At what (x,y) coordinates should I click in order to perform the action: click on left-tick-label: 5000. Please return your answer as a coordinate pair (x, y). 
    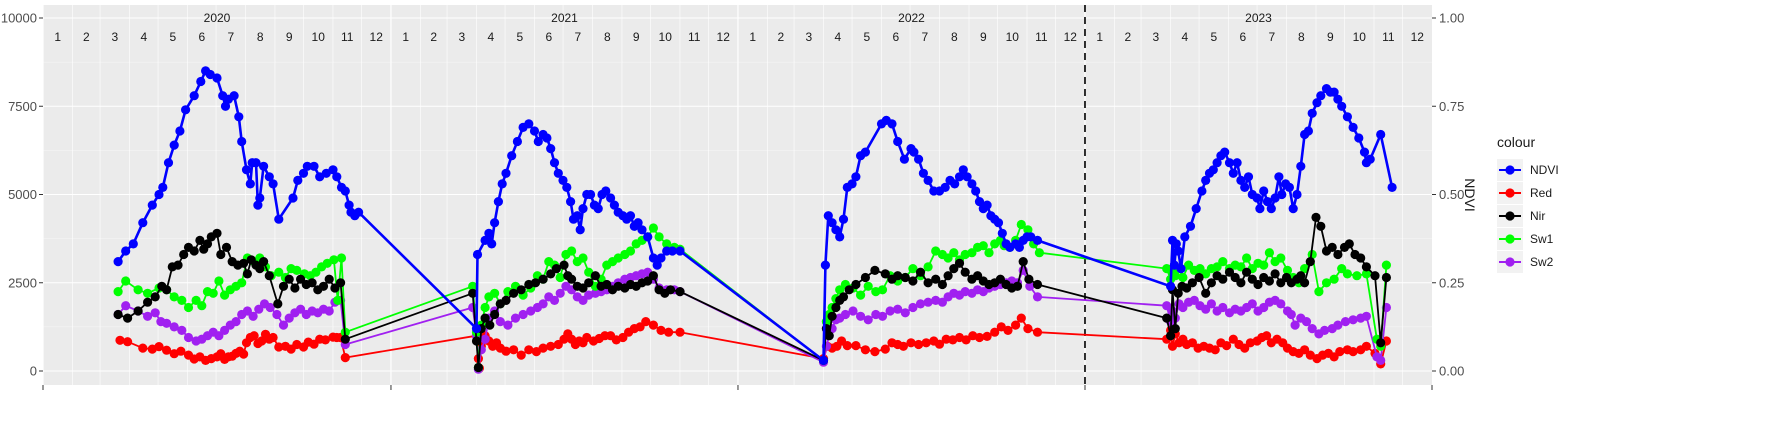
    Looking at the image, I should click on (22, 194).